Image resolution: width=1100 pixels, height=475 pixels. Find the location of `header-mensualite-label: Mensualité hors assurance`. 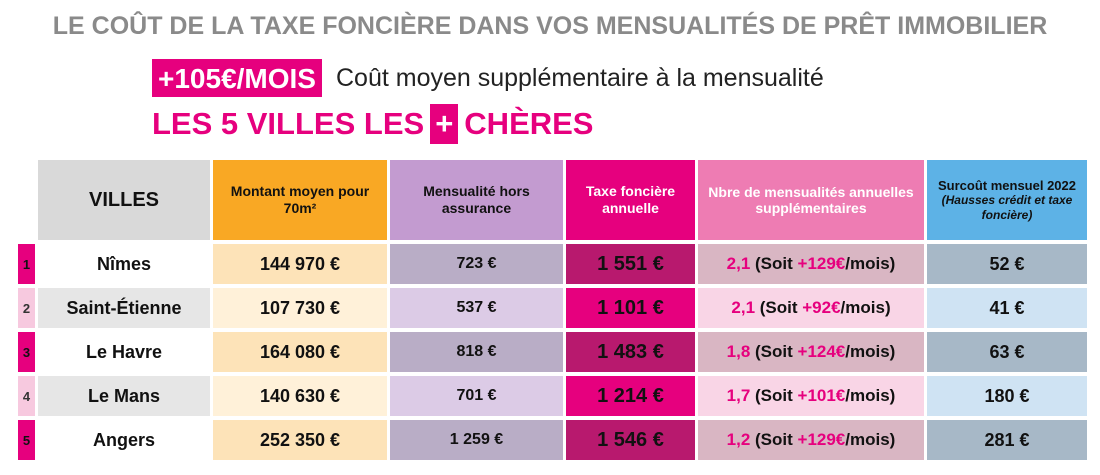

header-mensualite-label: Mensualité hors assurance is located at coordinates (476, 199).